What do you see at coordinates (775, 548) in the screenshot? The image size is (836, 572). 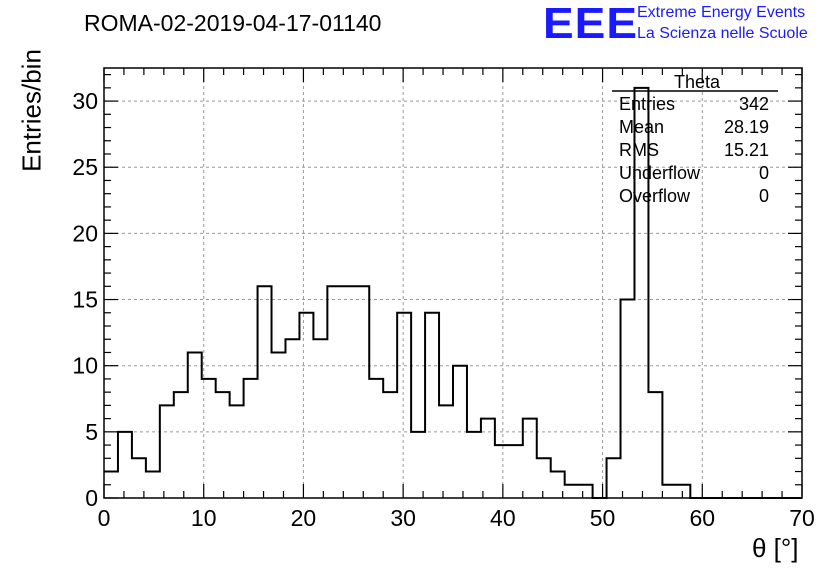 I see `x-axis-label: θ [°]` at bounding box center [775, 548].